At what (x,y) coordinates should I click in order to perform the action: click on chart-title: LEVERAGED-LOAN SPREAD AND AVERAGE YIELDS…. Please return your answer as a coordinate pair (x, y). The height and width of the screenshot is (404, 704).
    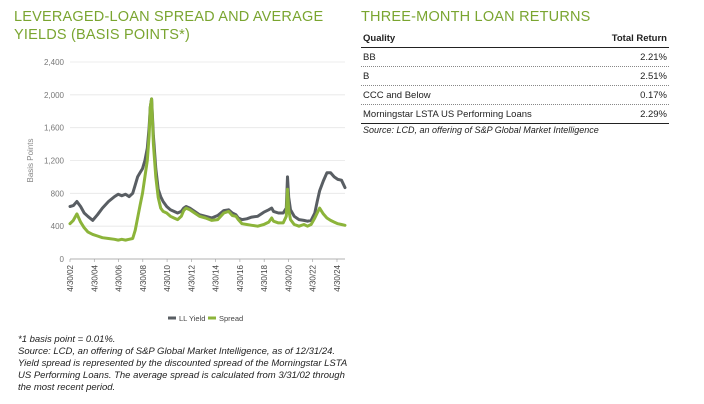
    Looking at the image, I should click on (169, 26).